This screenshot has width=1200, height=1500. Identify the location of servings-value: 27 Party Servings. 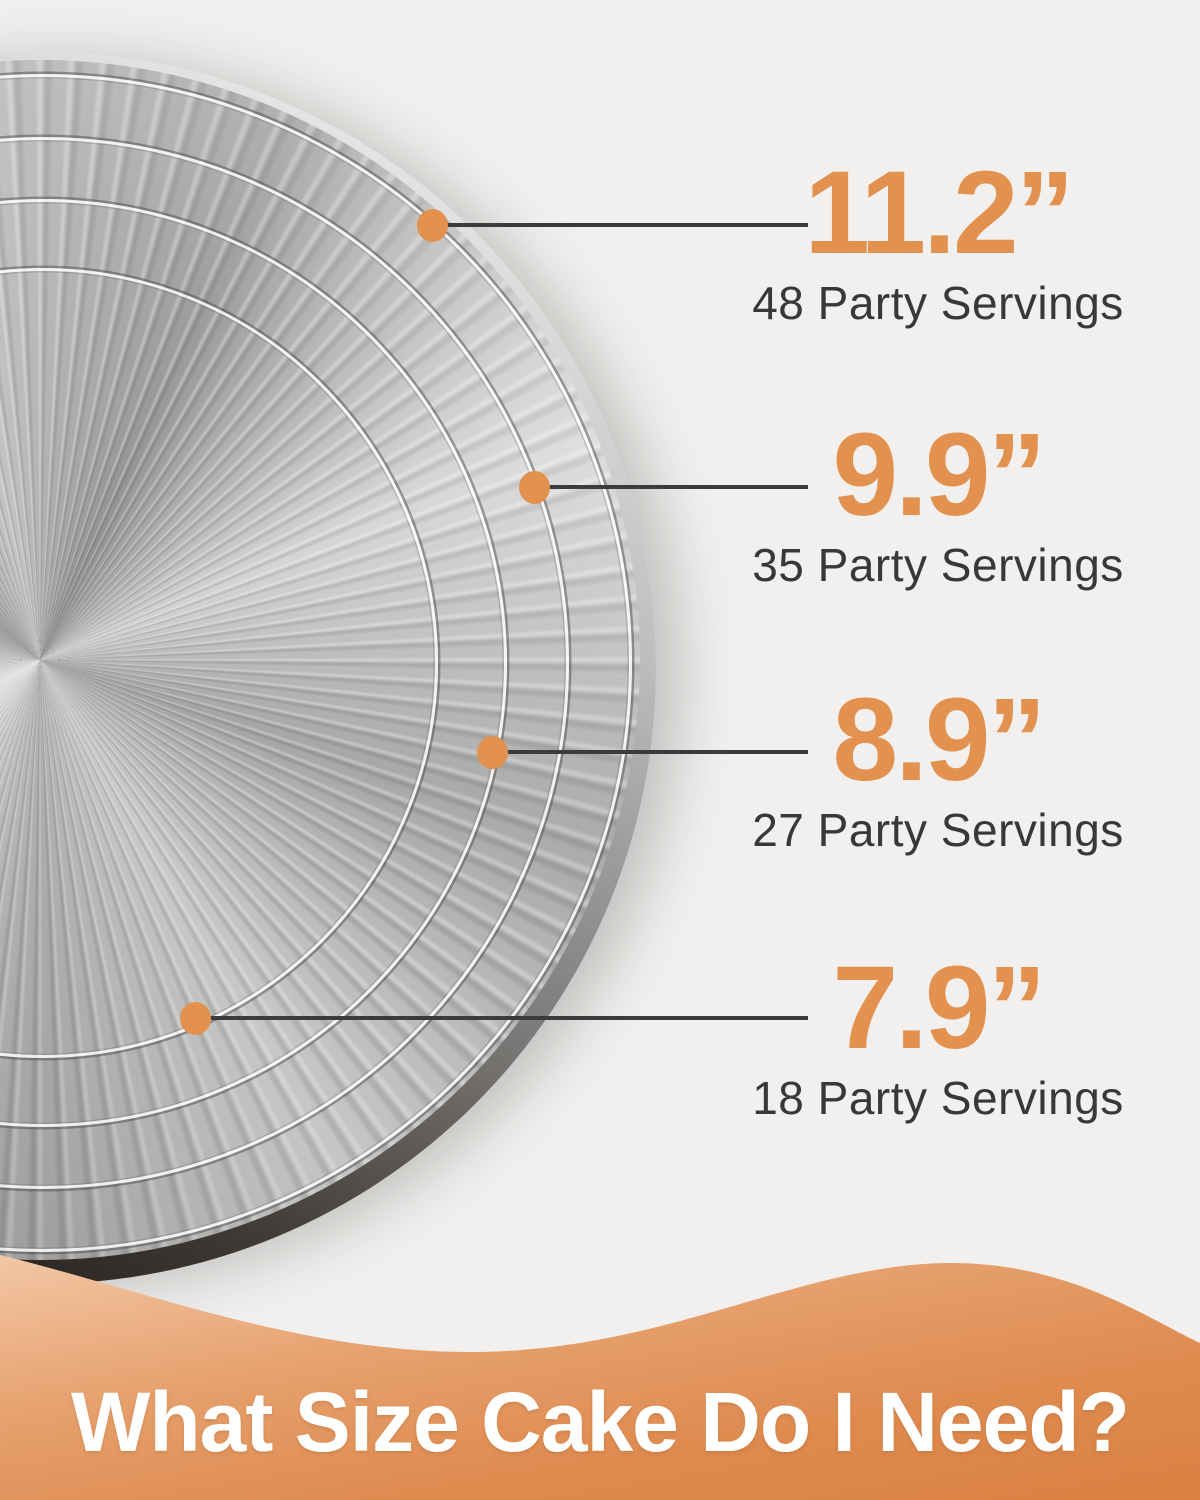
(938, 830).